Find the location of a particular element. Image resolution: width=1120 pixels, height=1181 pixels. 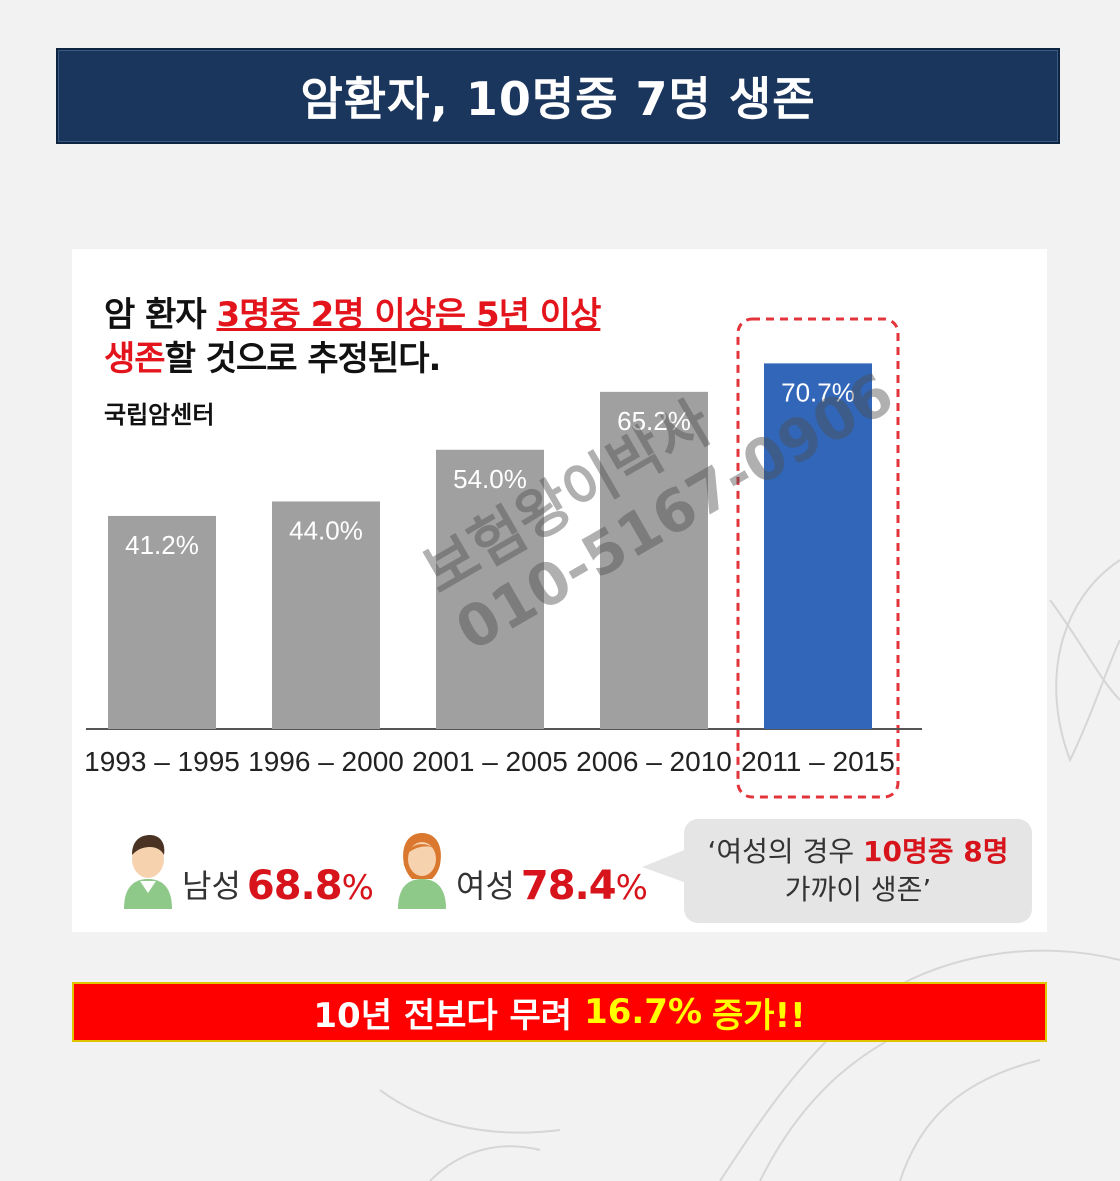

female-rate: 78.4 is located at coordinates (568, 886).